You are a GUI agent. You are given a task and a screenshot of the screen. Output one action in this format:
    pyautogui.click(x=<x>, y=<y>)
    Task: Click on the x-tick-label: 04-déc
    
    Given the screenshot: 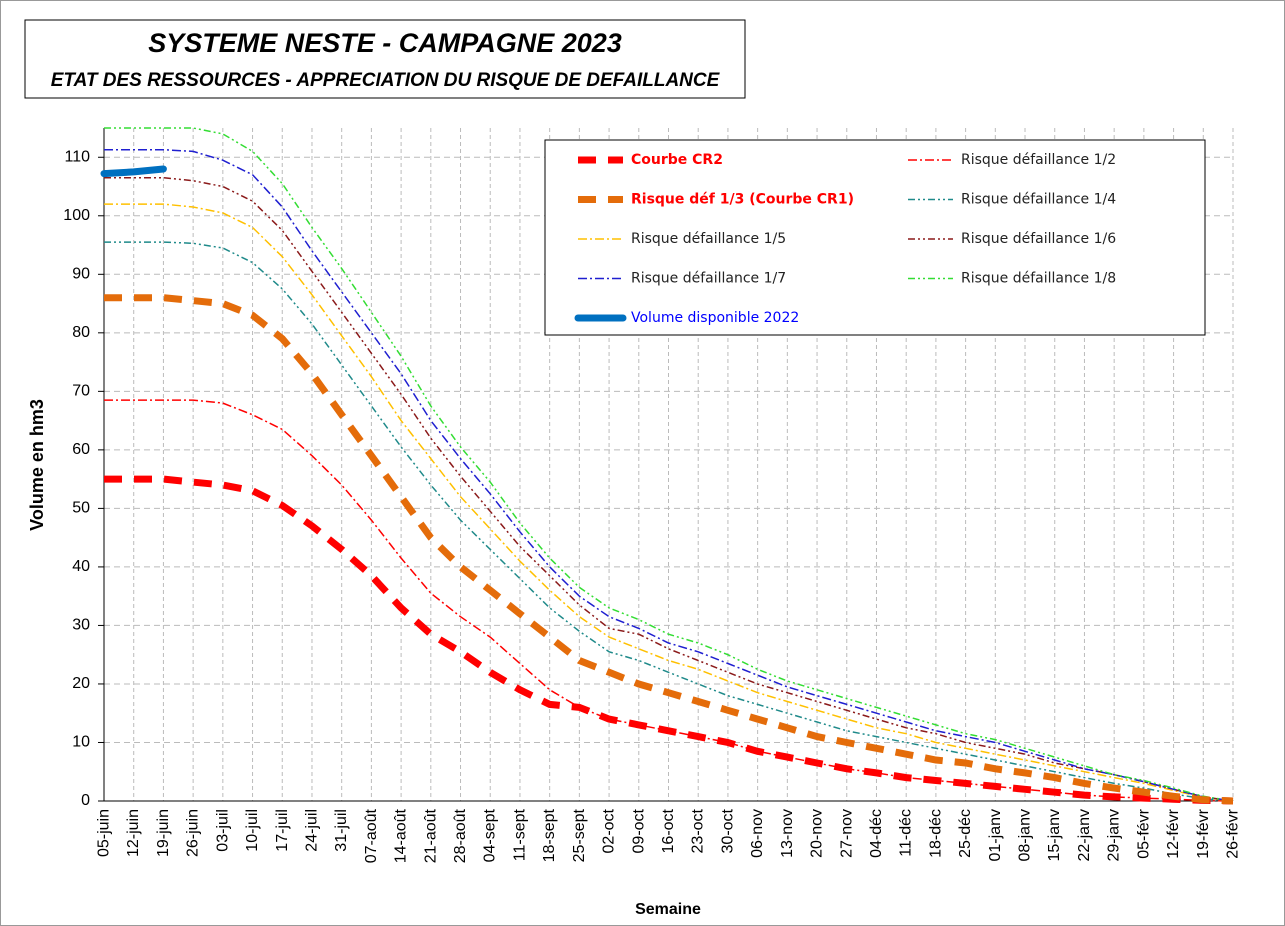 What is the action you would take?
    pyautogui.click(x=876, y=833)
    